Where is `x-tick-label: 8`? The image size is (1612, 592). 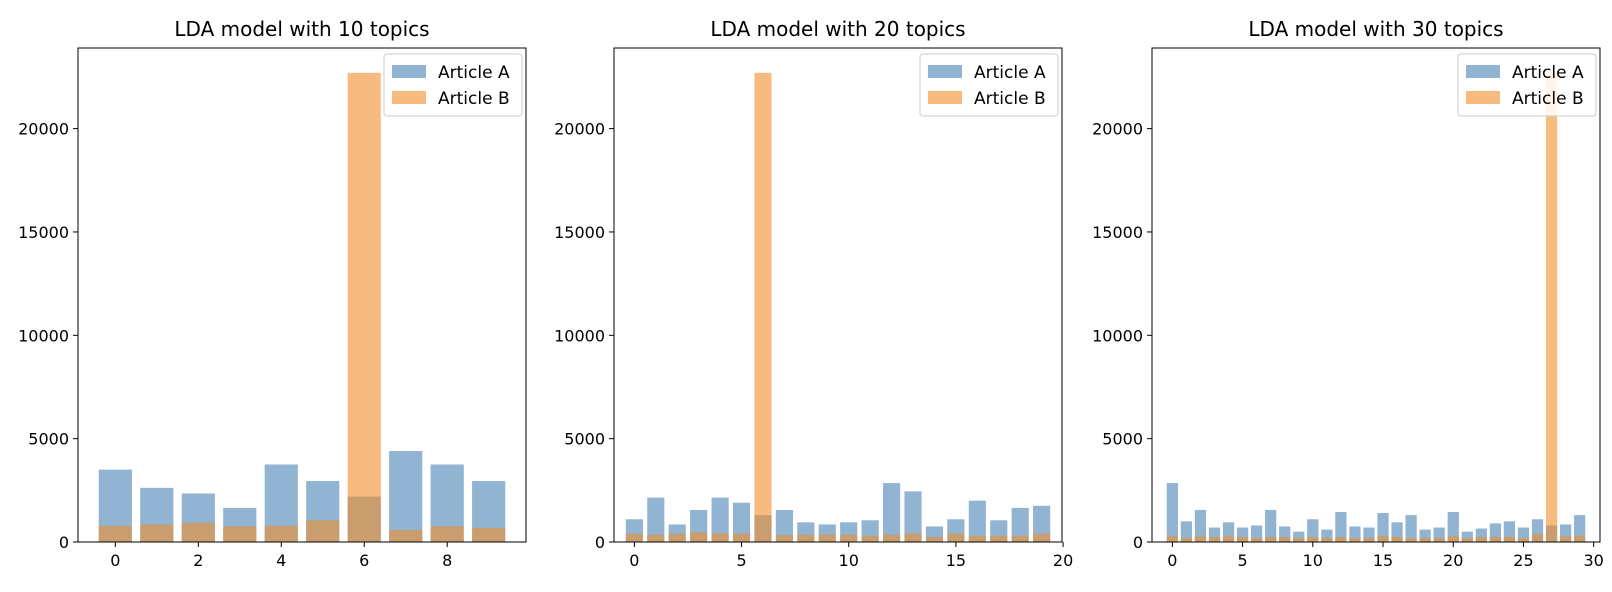 x-tick-label: 8 is located at coordinates (447, 560).